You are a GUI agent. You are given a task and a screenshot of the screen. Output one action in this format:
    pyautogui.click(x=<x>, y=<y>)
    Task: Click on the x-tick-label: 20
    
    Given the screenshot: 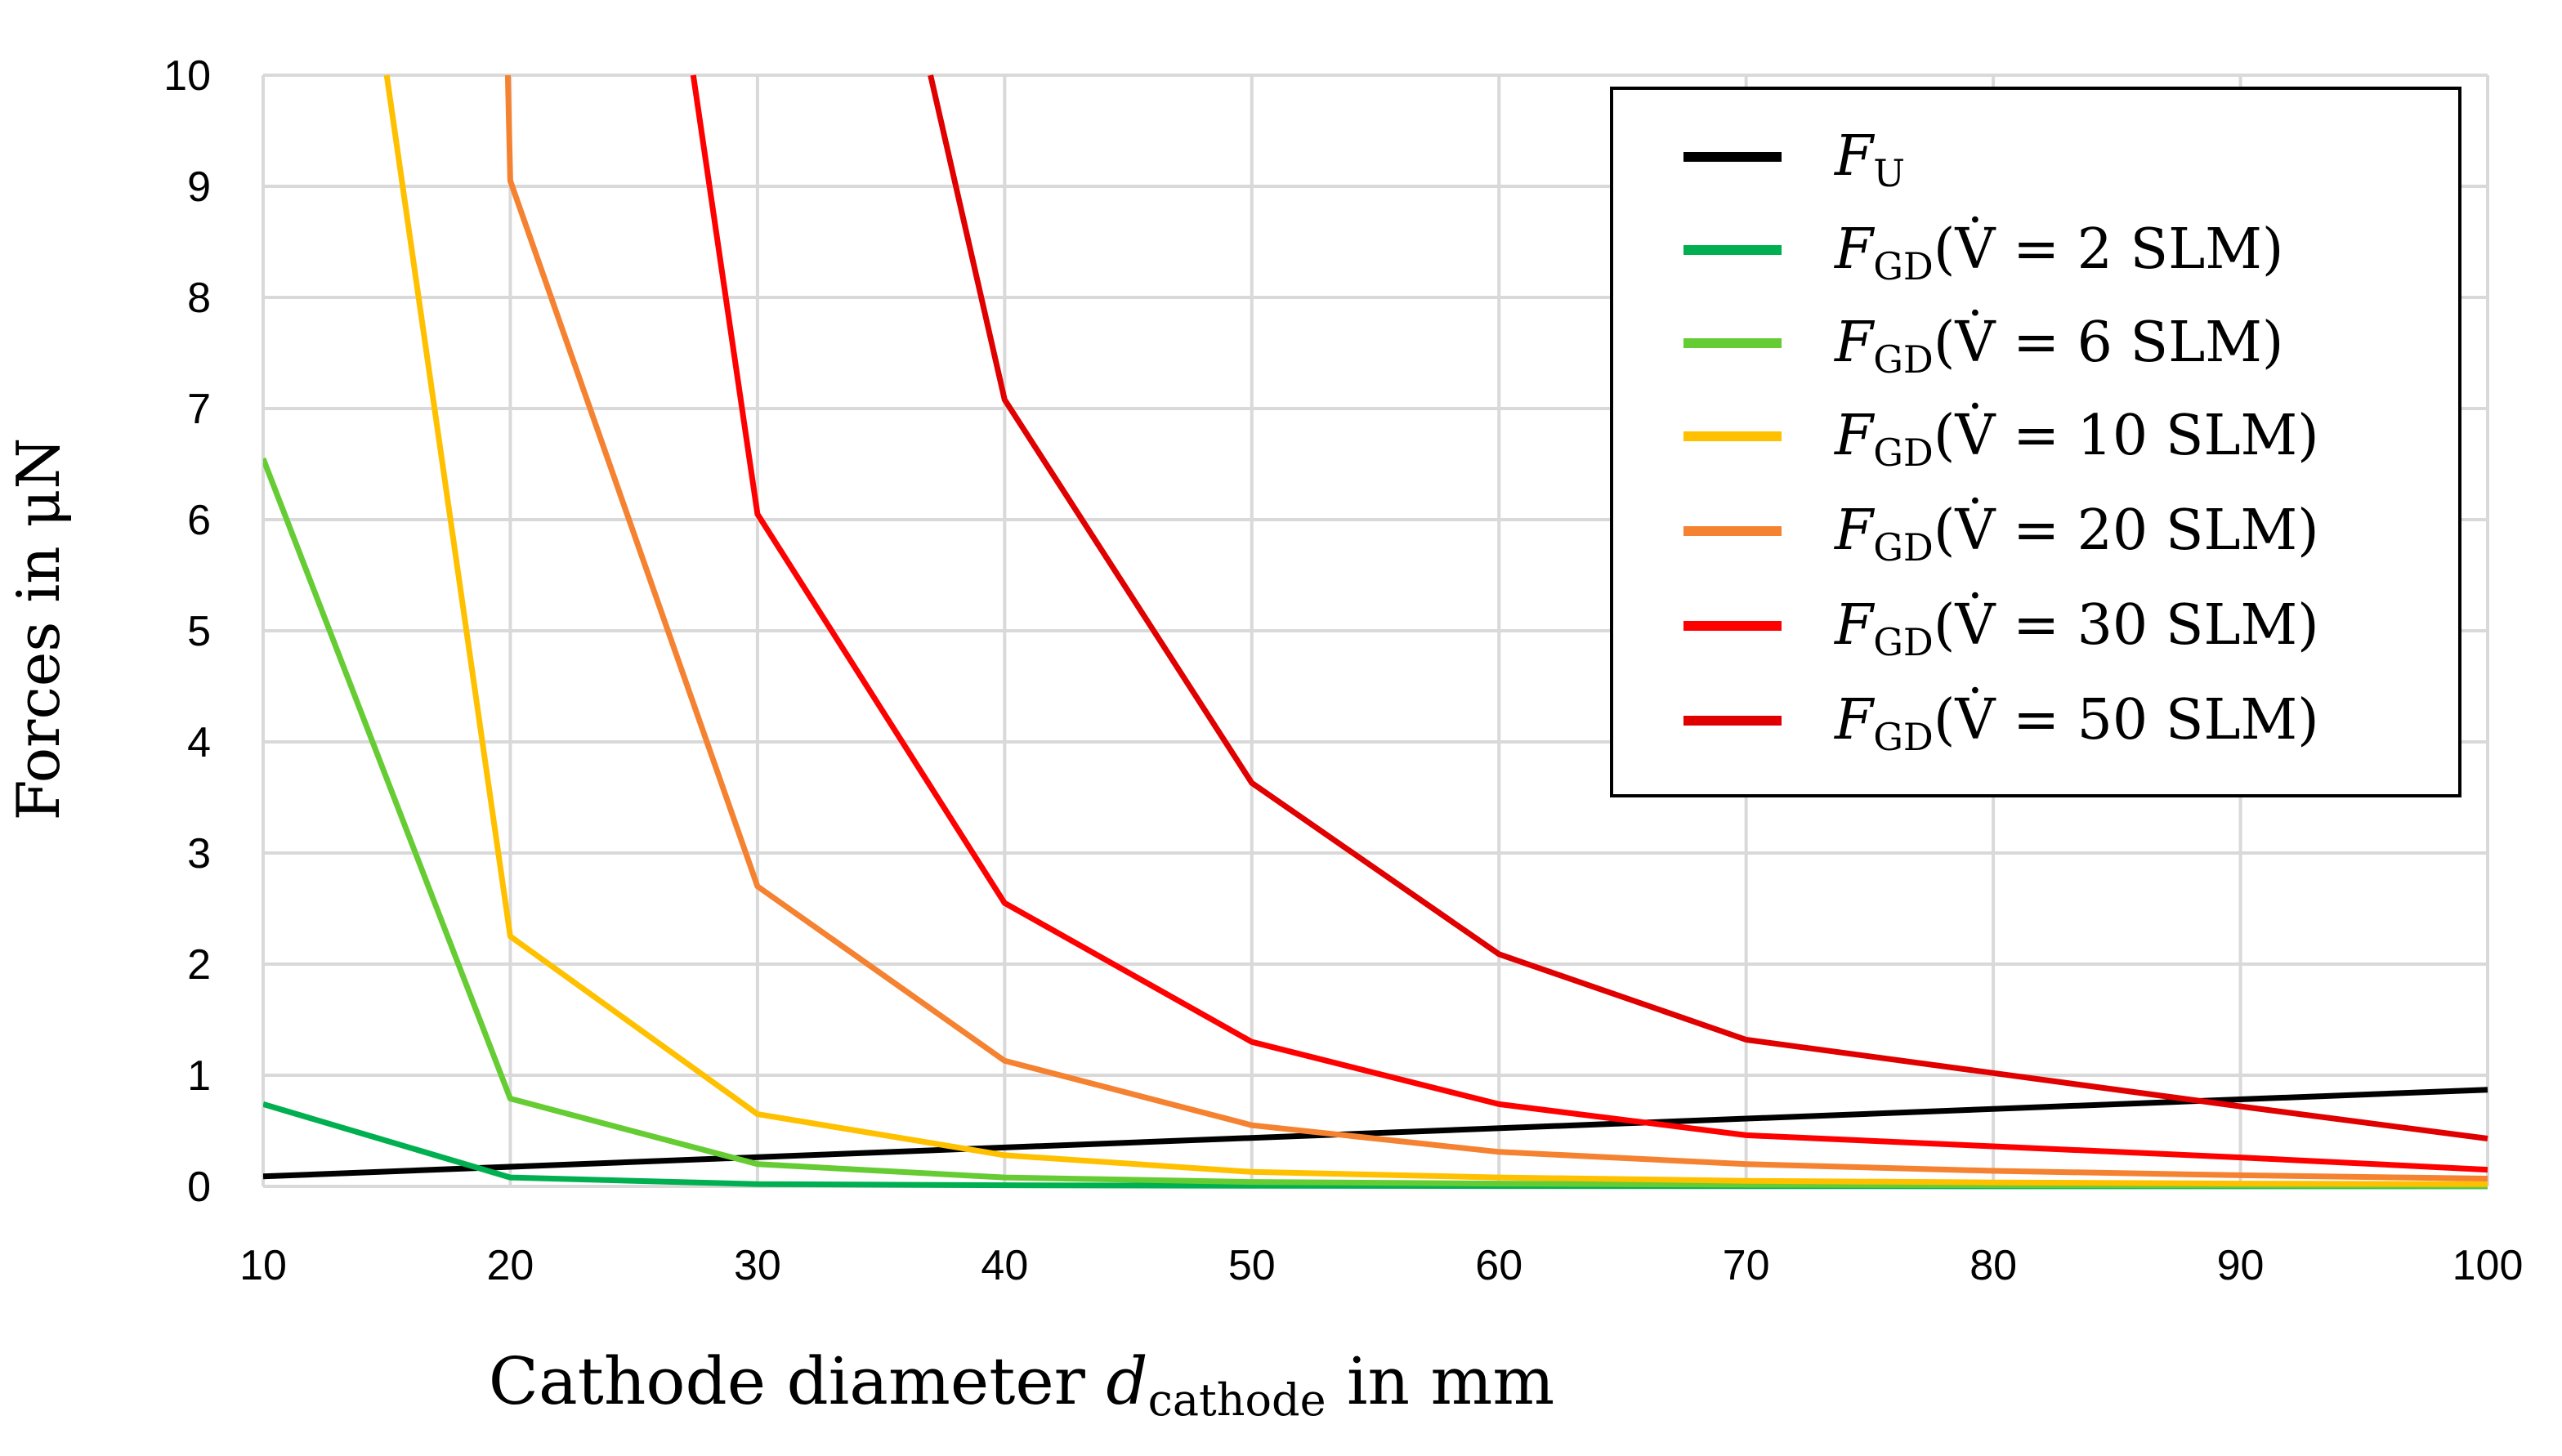 What is the action you would take?
    pyautogui.click(x=510, y=1265)
    